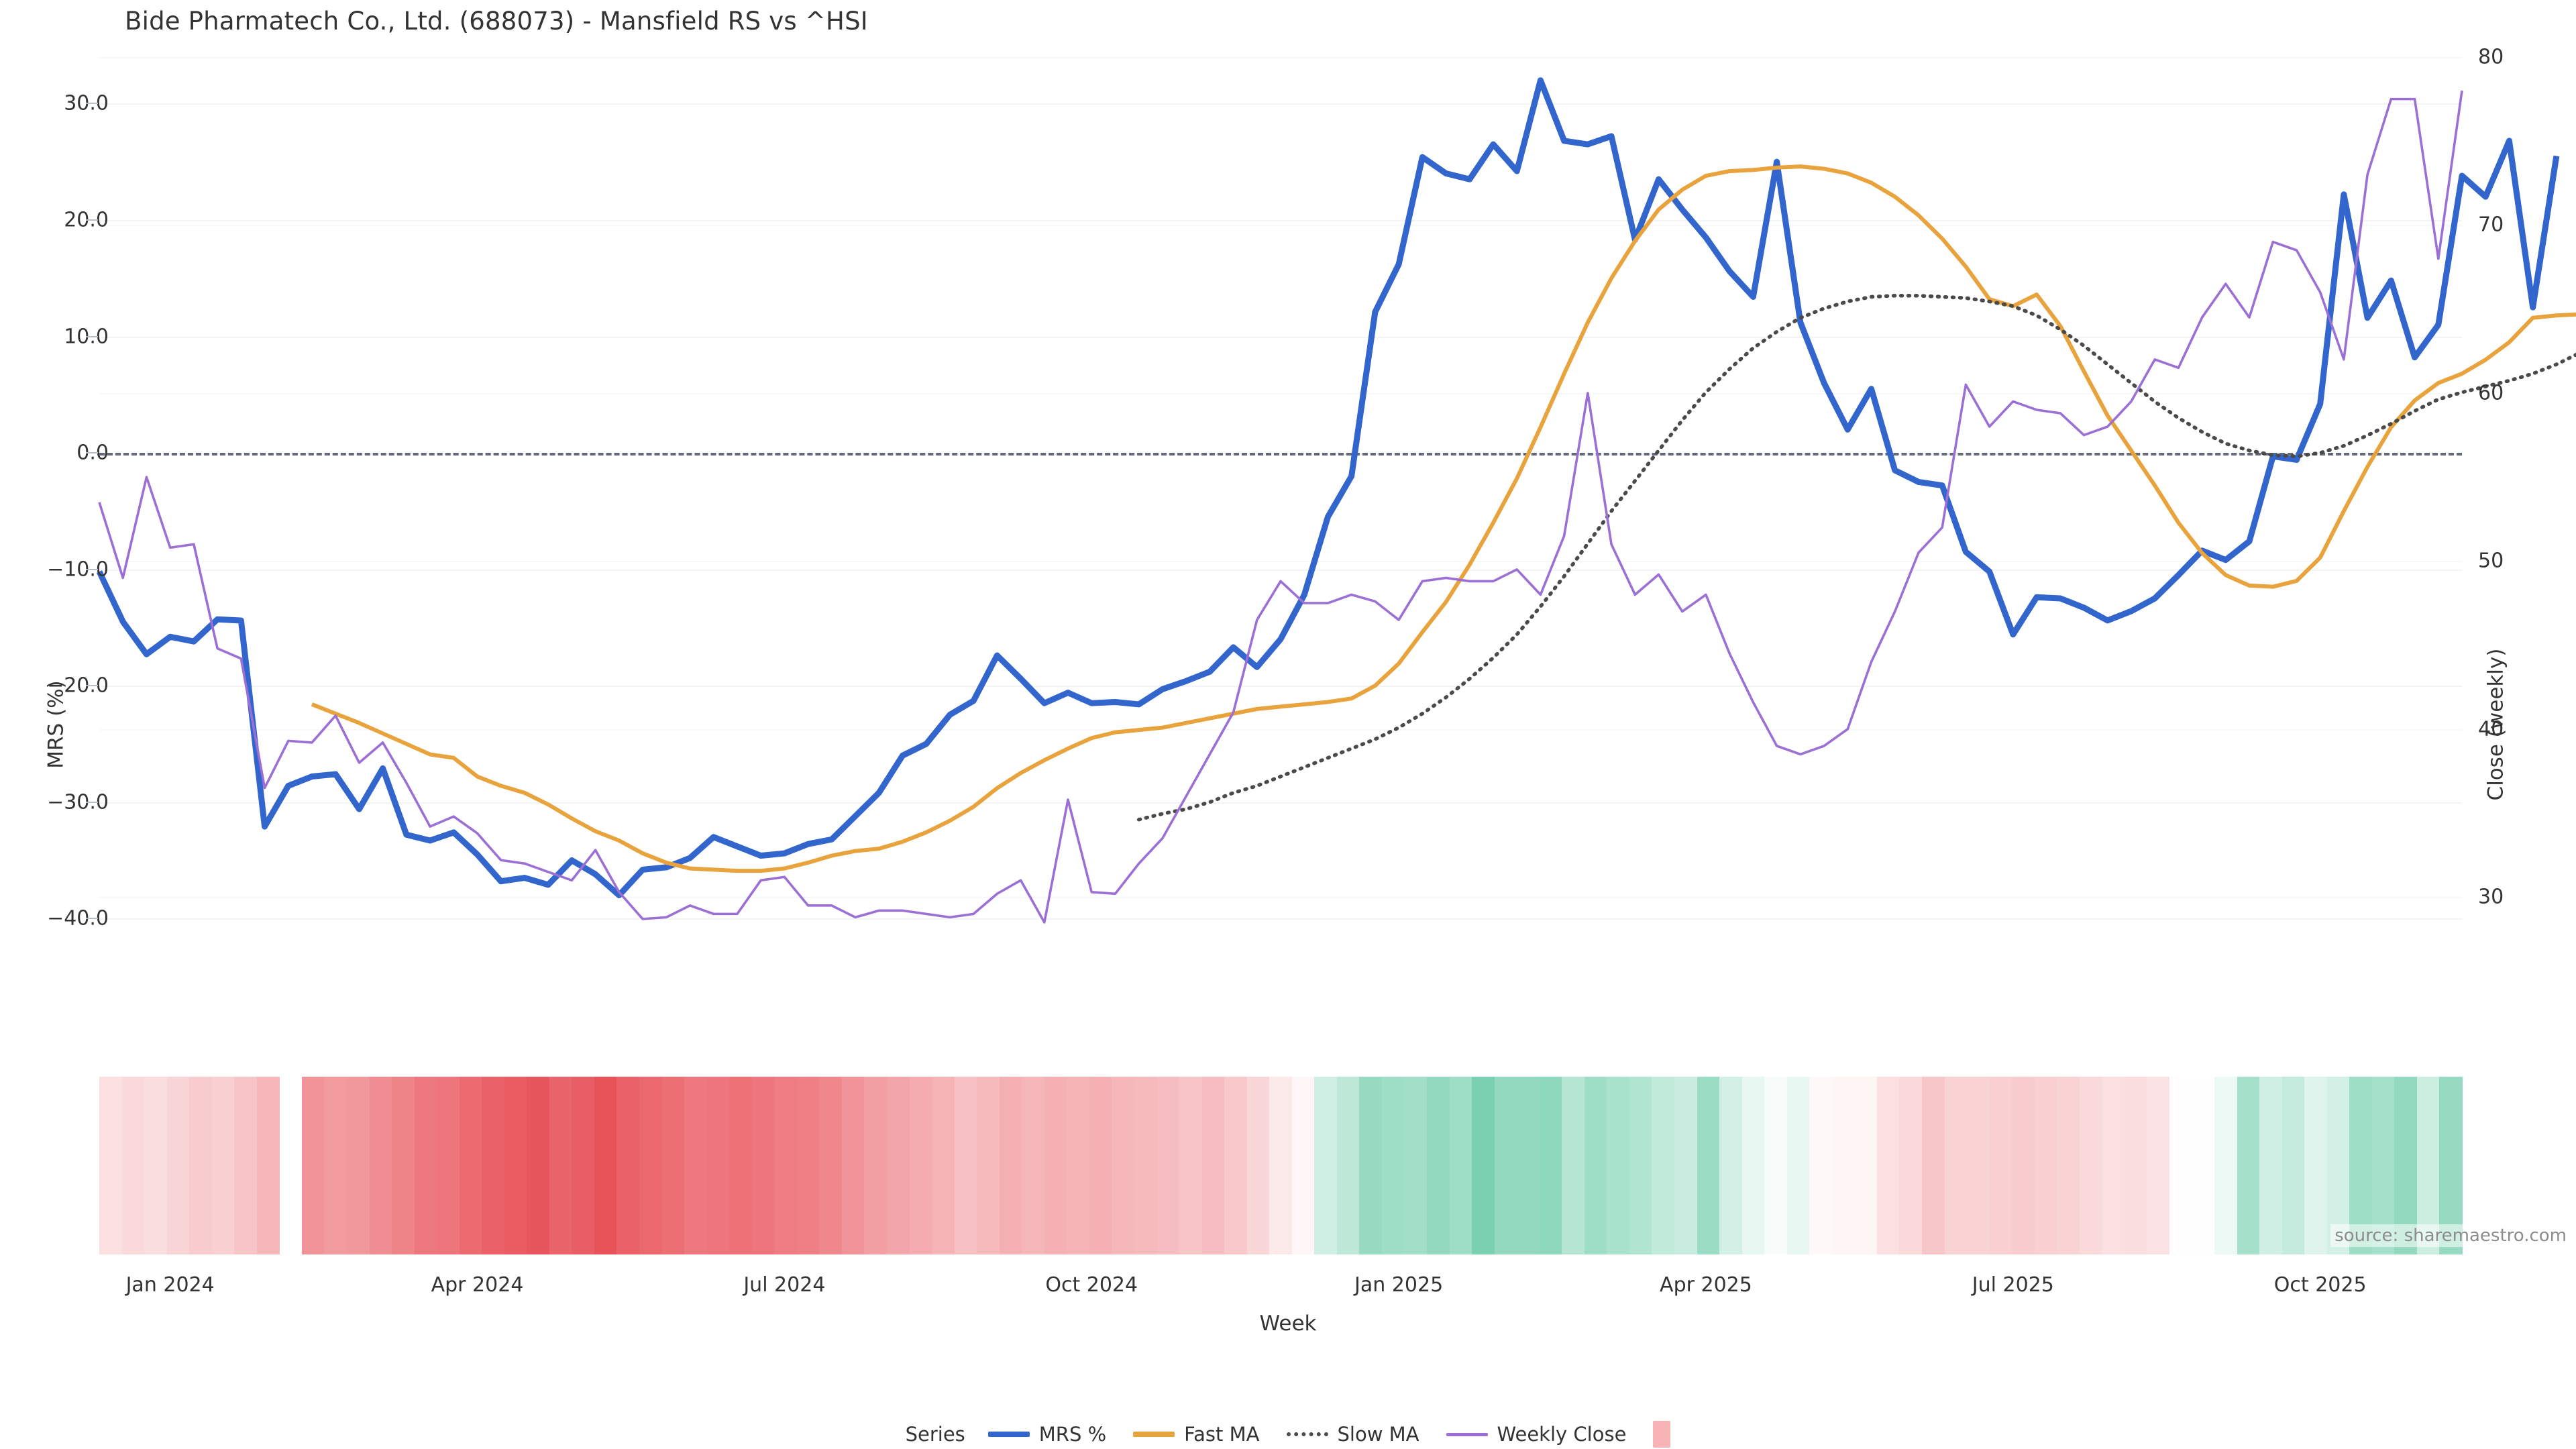 The height and width of the screenshot is (1449, 2576). I want to click on x-tick-label: Jan 2024, so click(170, 1285).